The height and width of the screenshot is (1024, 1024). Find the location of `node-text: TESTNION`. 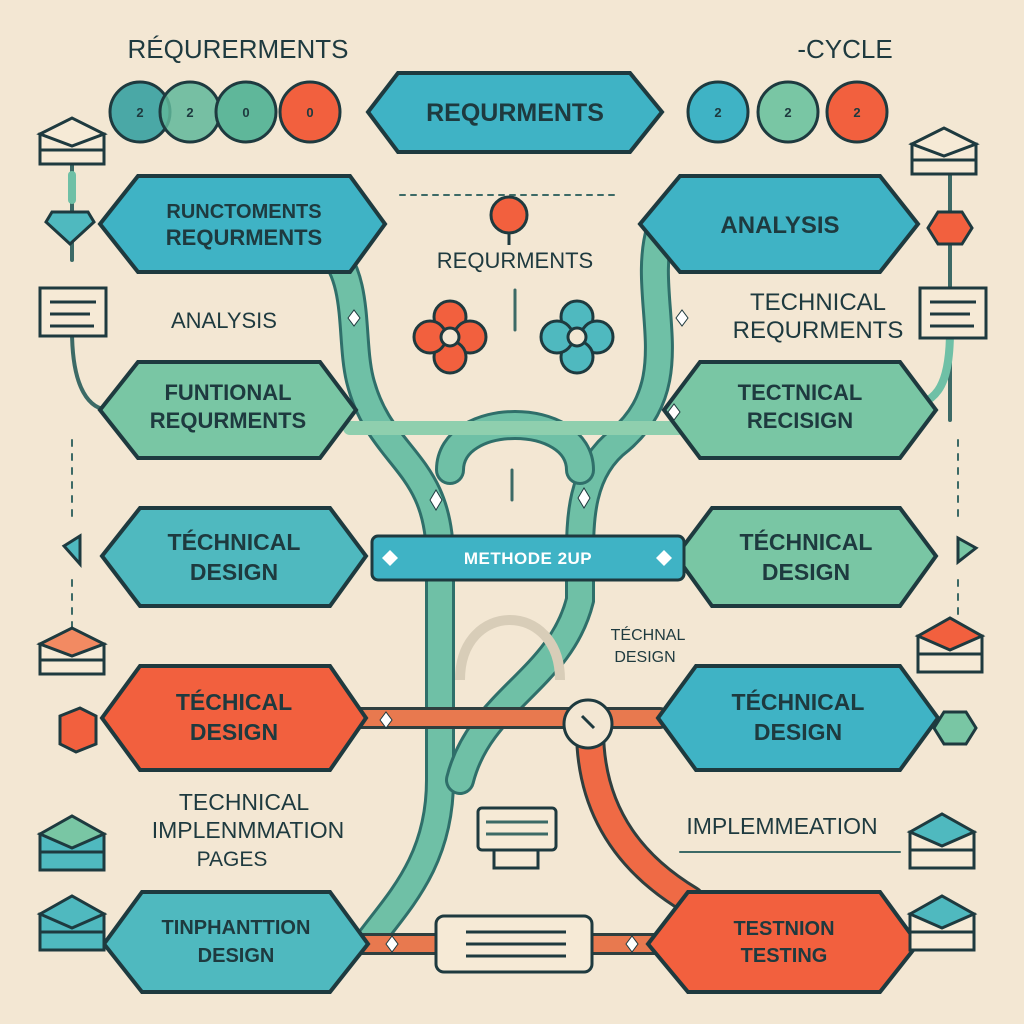

node-text: TESTNION is located at coordinates (783, 929).